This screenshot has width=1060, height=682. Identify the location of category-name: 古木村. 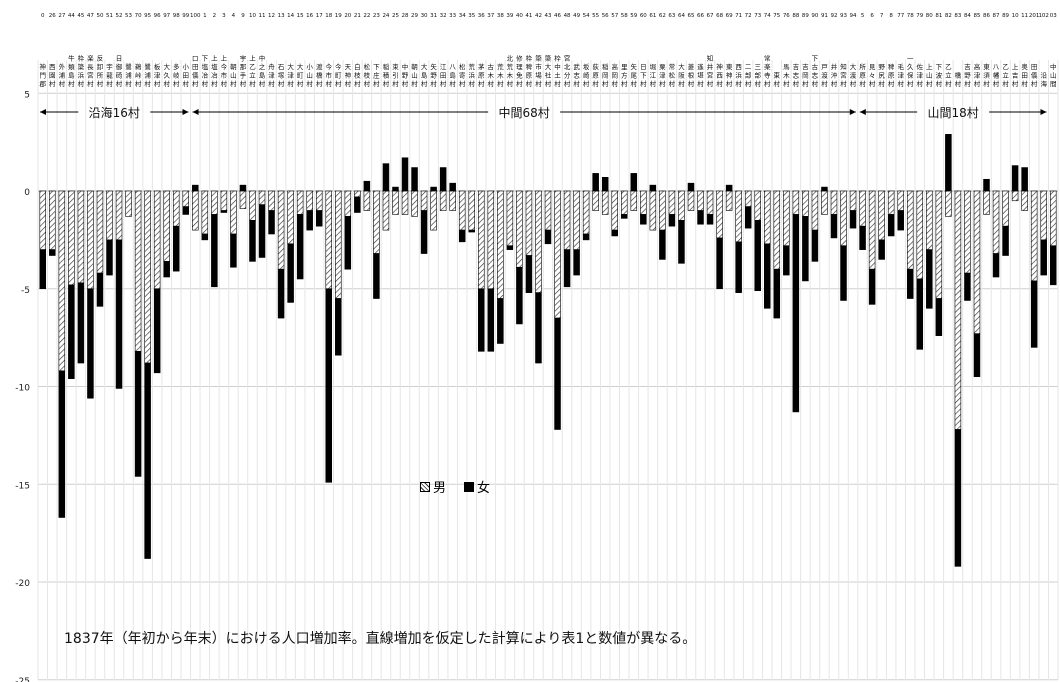
(491, 75).